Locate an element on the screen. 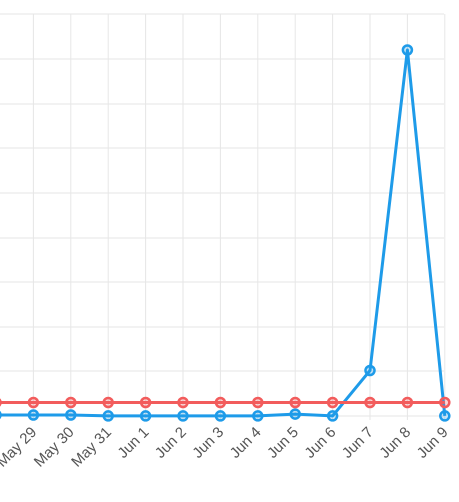 This screenshot has width=459, height=502. x-tick-label: Jun 9 is located at coordinates (433, 443).